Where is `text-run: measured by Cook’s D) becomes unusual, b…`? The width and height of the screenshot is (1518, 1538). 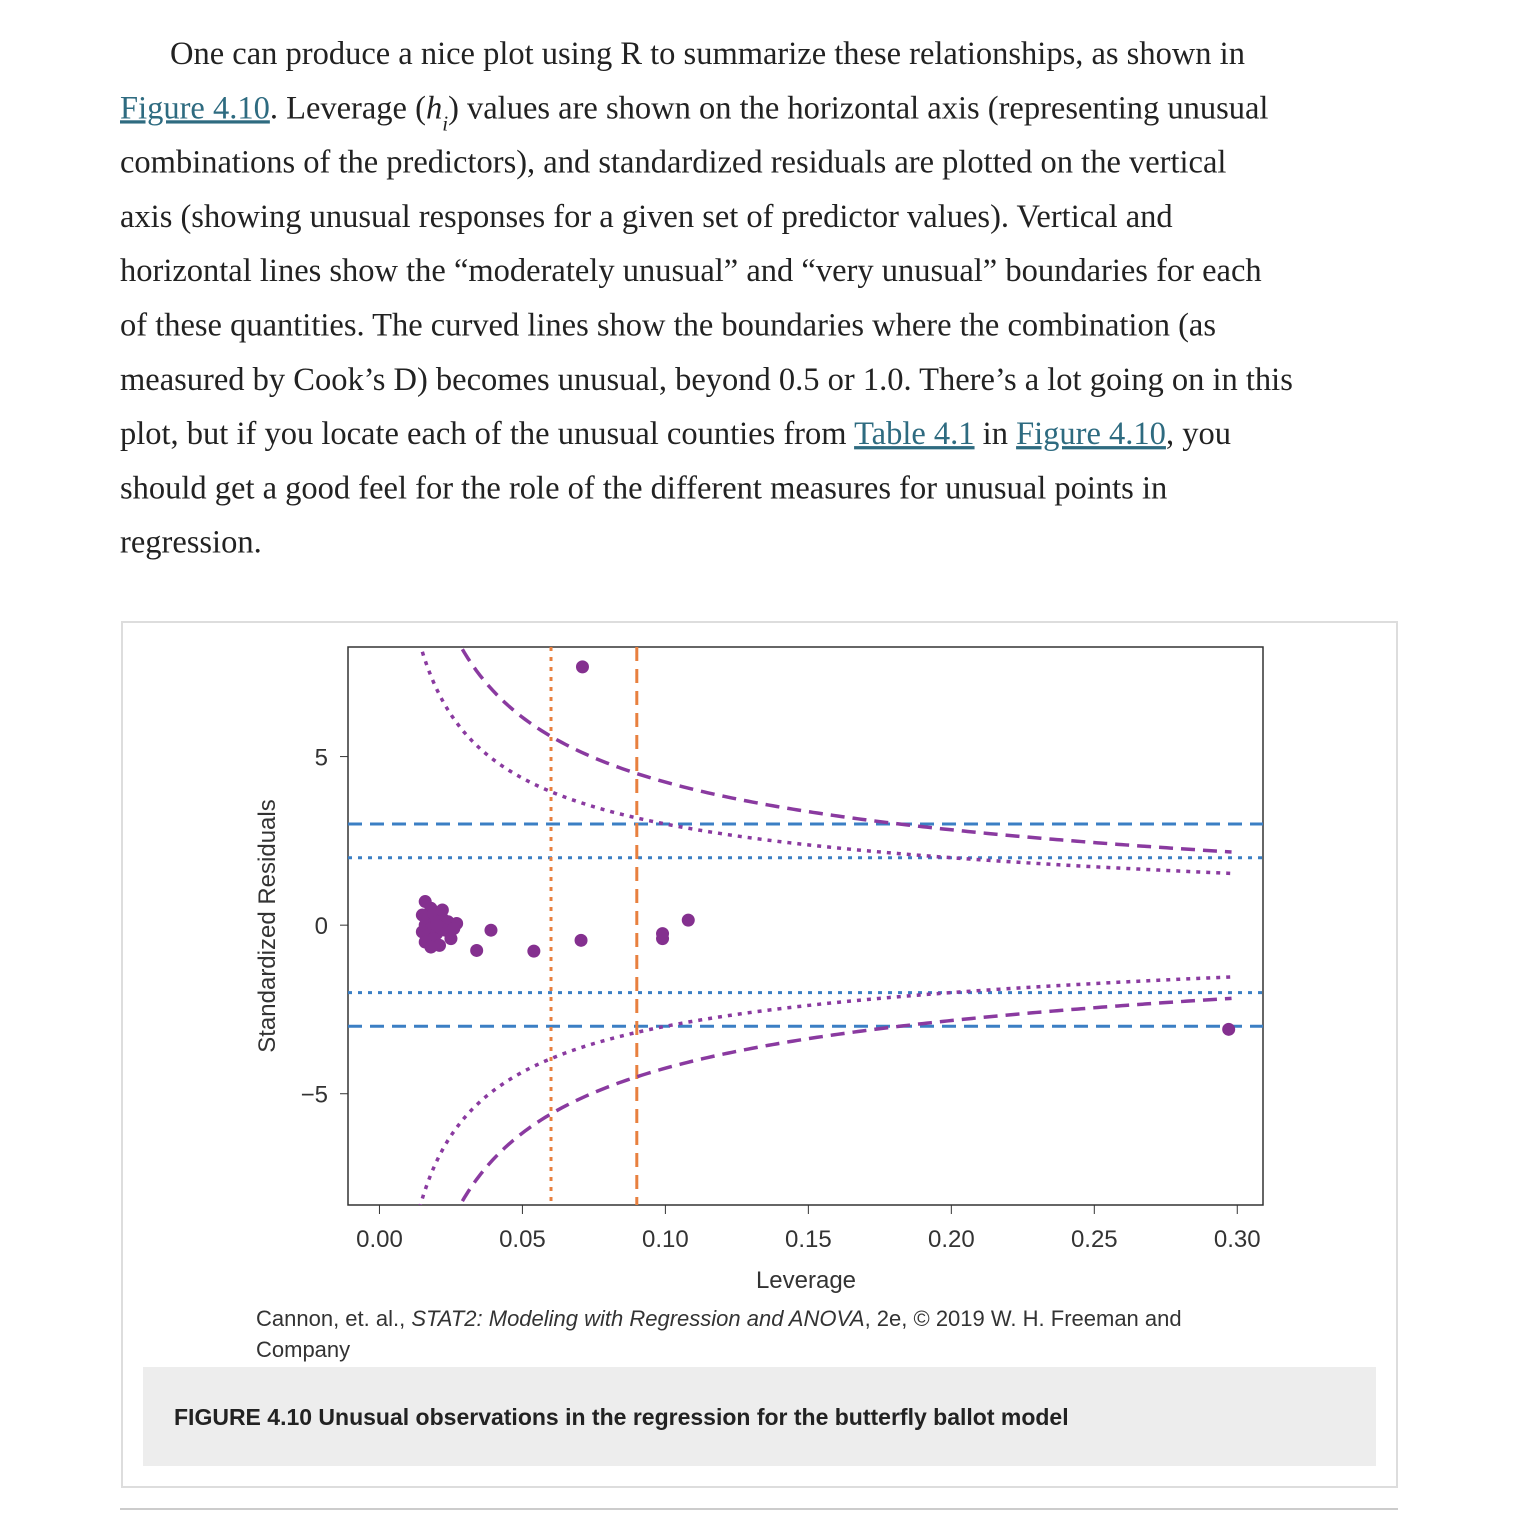 text-run: measured by Cook’s D) becomes unusual, b… is located at coordinates (706, 380).